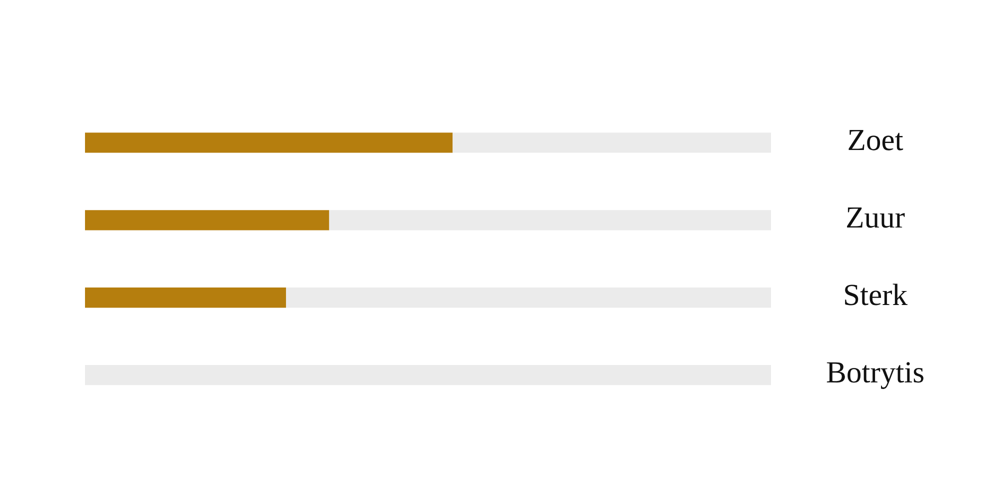  What do you see at coordinates (876, 140) in the screenshot?
I see `y-tick-label: Zoet` at bounding box center [876, 140].